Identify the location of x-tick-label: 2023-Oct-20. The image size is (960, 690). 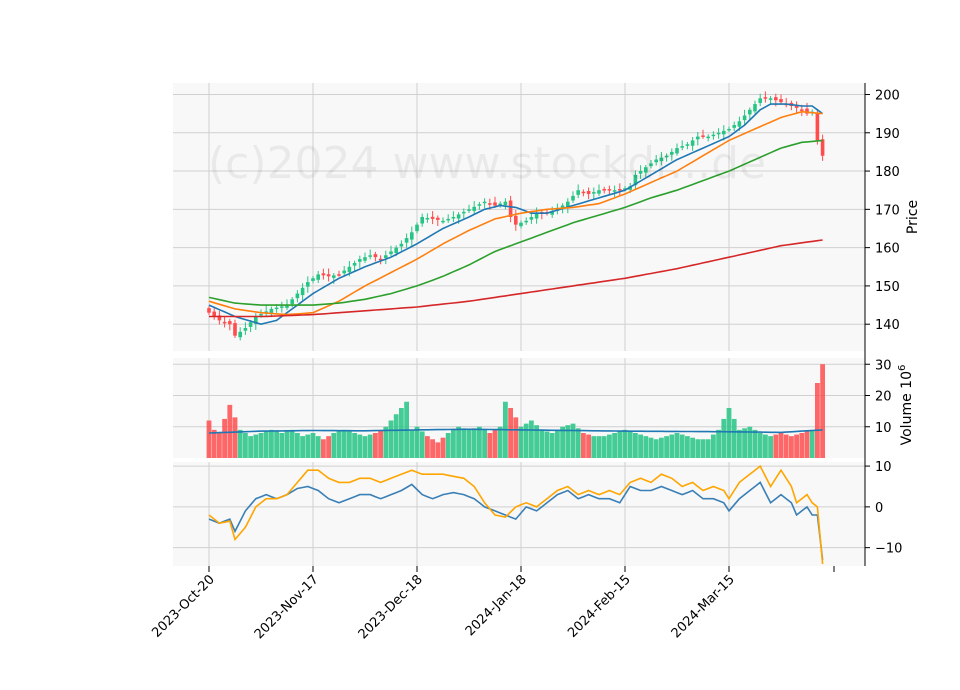
(183, 606).